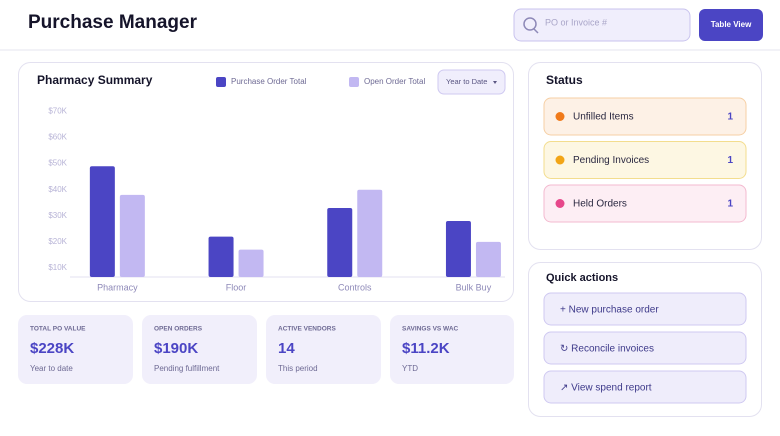  I want to click on kpi-note: This period, so click(298, 368).